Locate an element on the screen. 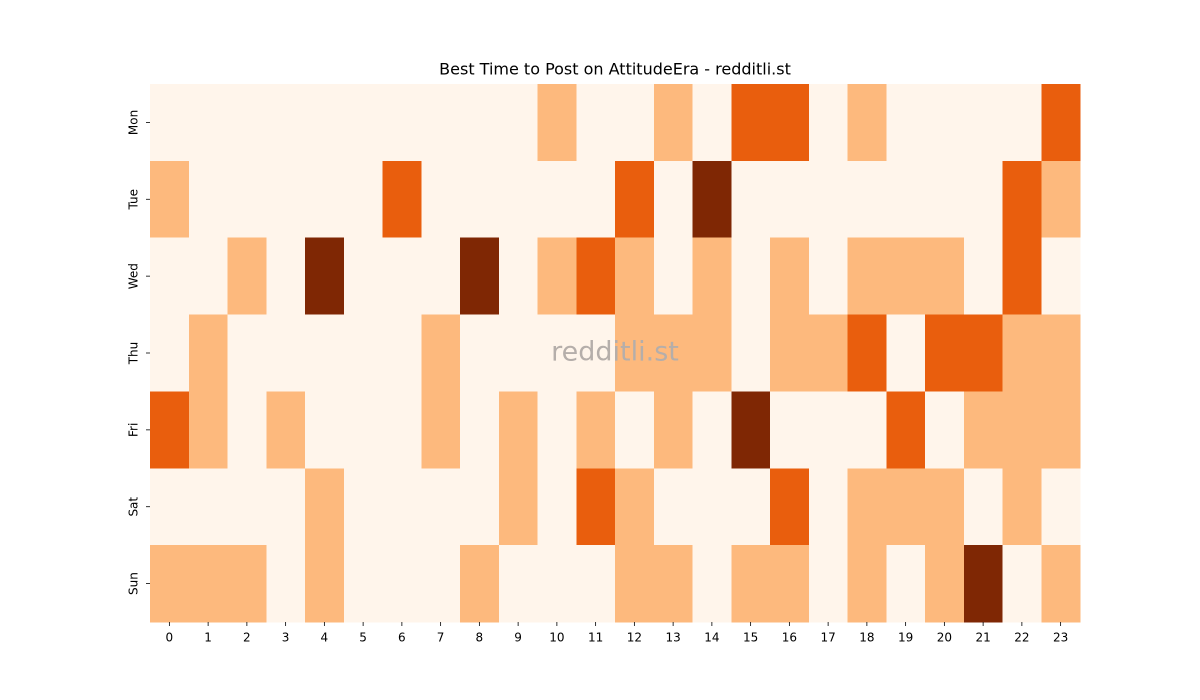 The width and height of the screenshot is (1200, 700). y-tick-label: Fri is located at coordinates (134, 430).